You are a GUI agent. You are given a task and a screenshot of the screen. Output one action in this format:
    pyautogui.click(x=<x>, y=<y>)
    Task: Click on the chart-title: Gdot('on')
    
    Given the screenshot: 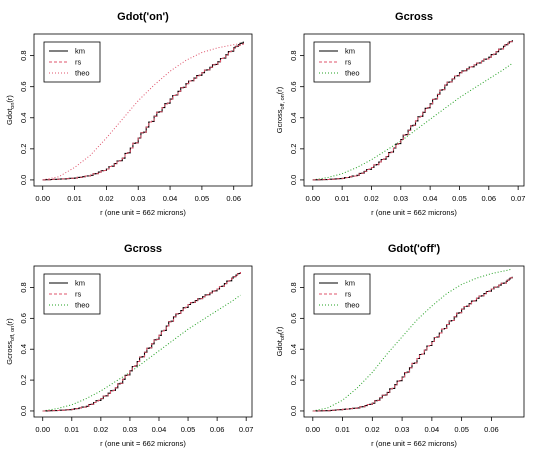 What is the action you would take?
    pyautogui.click(x=143, y=17)
    